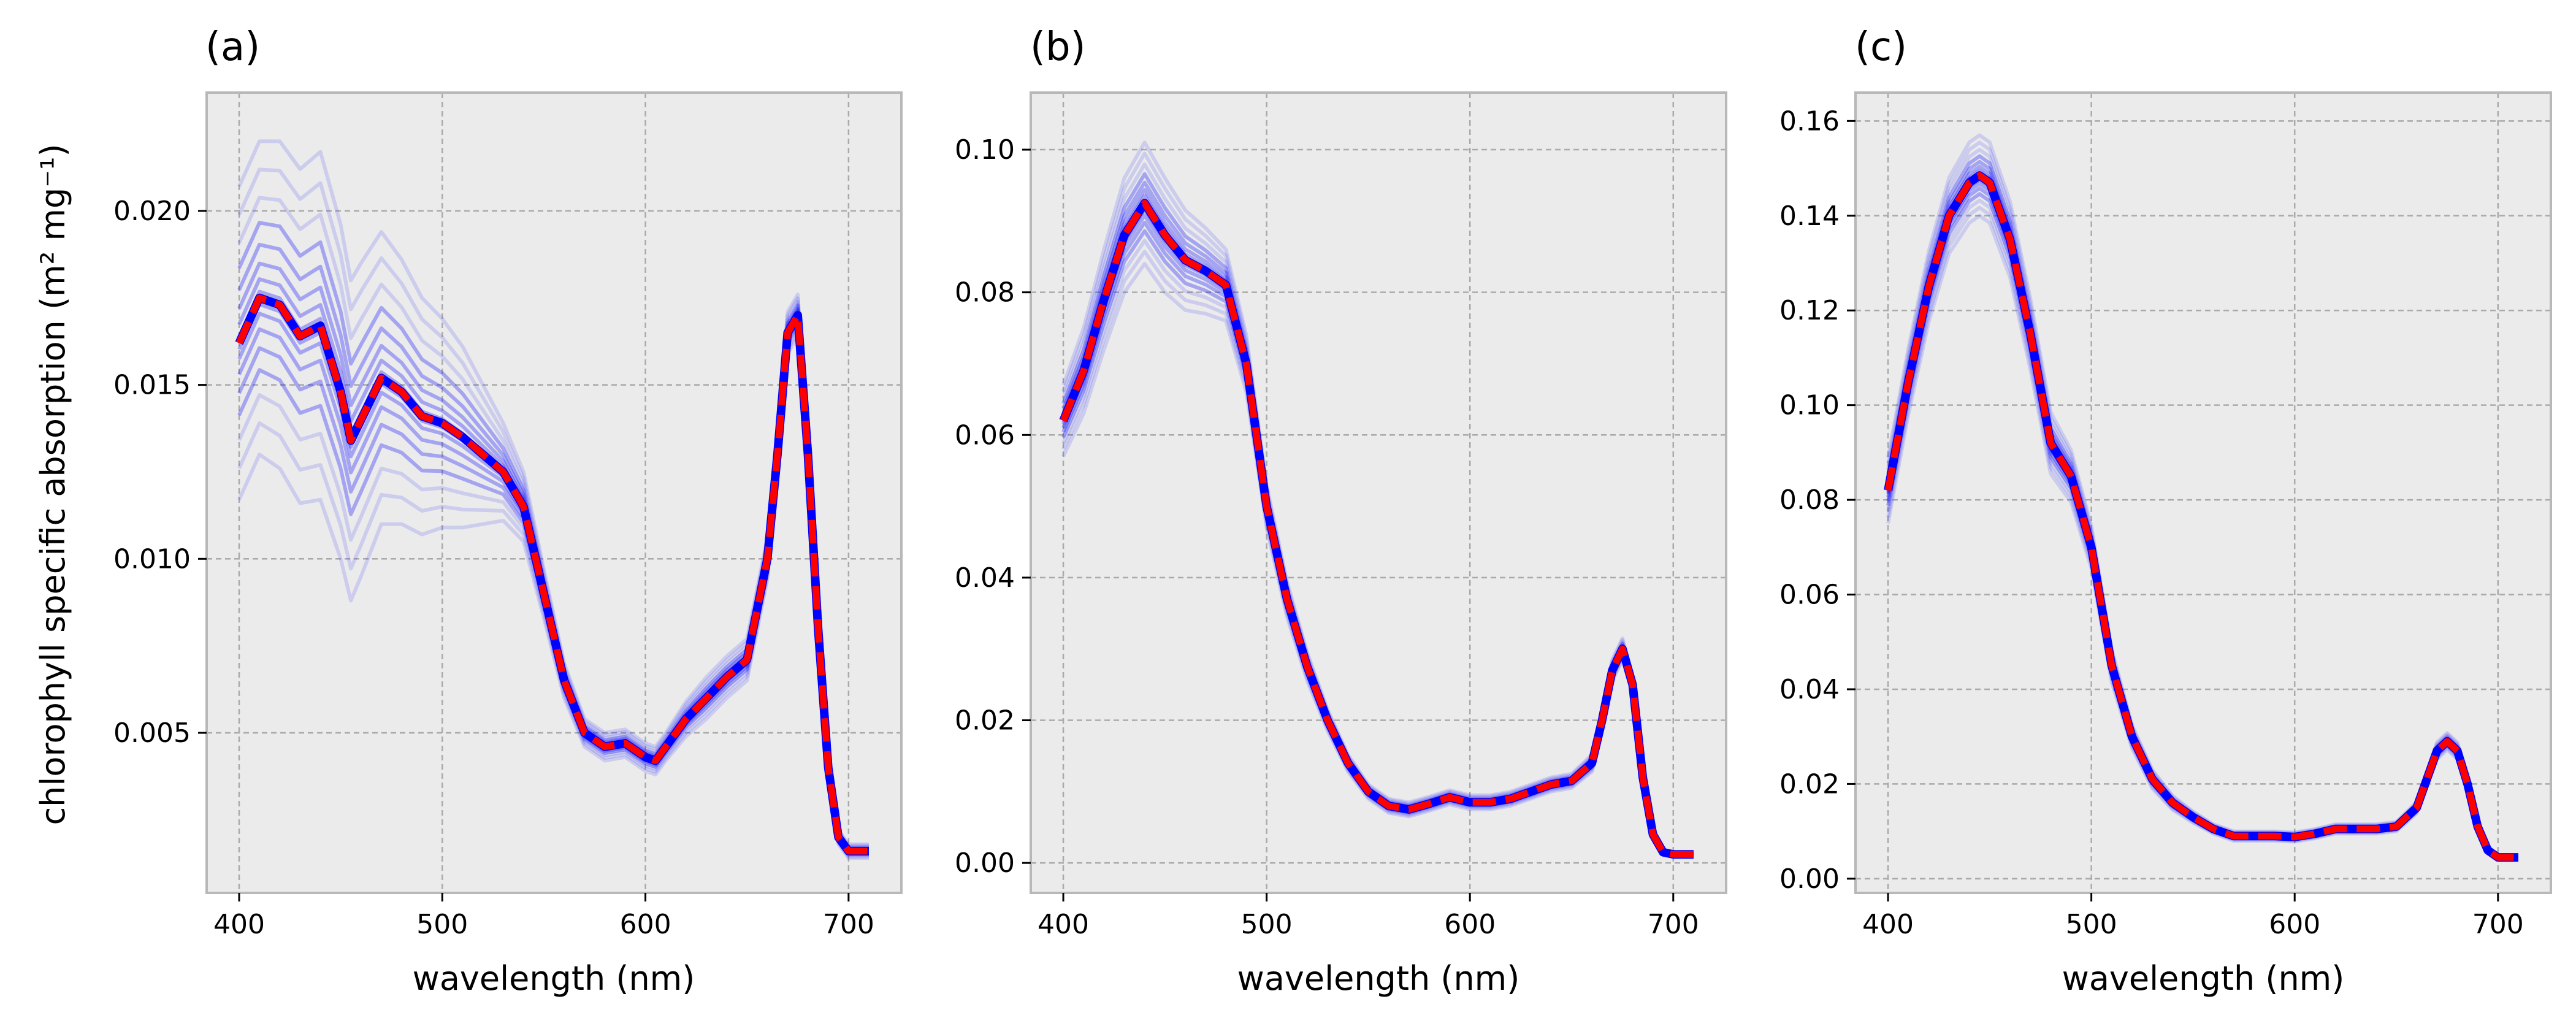  What do you see at coordinates (2091, 925) in the screenshot?
I see `panel-c-xtick-label-1: 500` at bounding box center [2091, 925].